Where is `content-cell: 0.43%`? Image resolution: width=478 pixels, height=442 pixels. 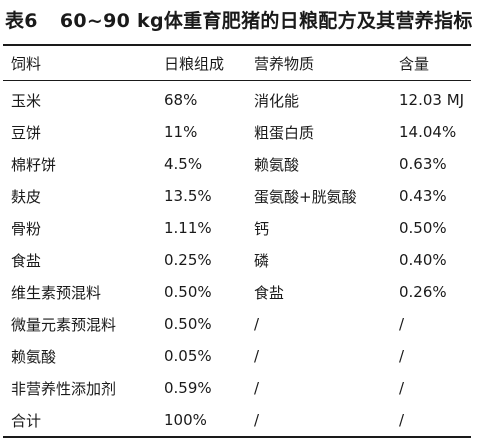 content-cell: 0.43% is located at coordinates (423, 196).